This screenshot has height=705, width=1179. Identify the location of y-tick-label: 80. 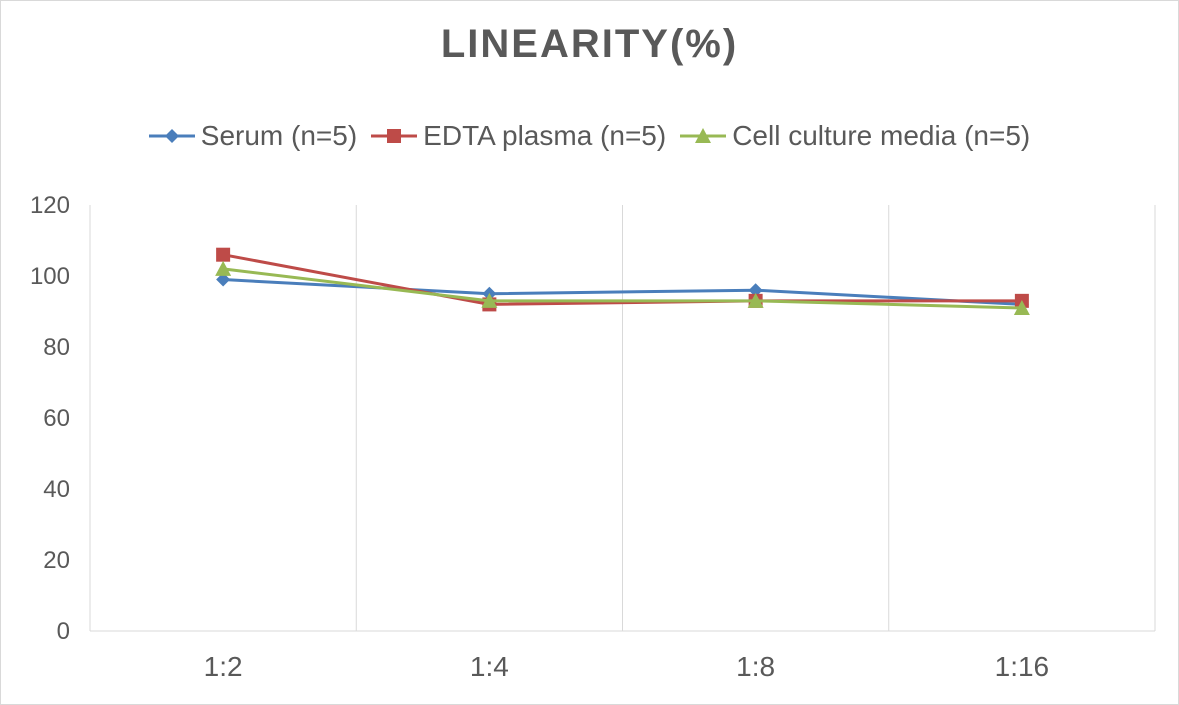
(56, 347).